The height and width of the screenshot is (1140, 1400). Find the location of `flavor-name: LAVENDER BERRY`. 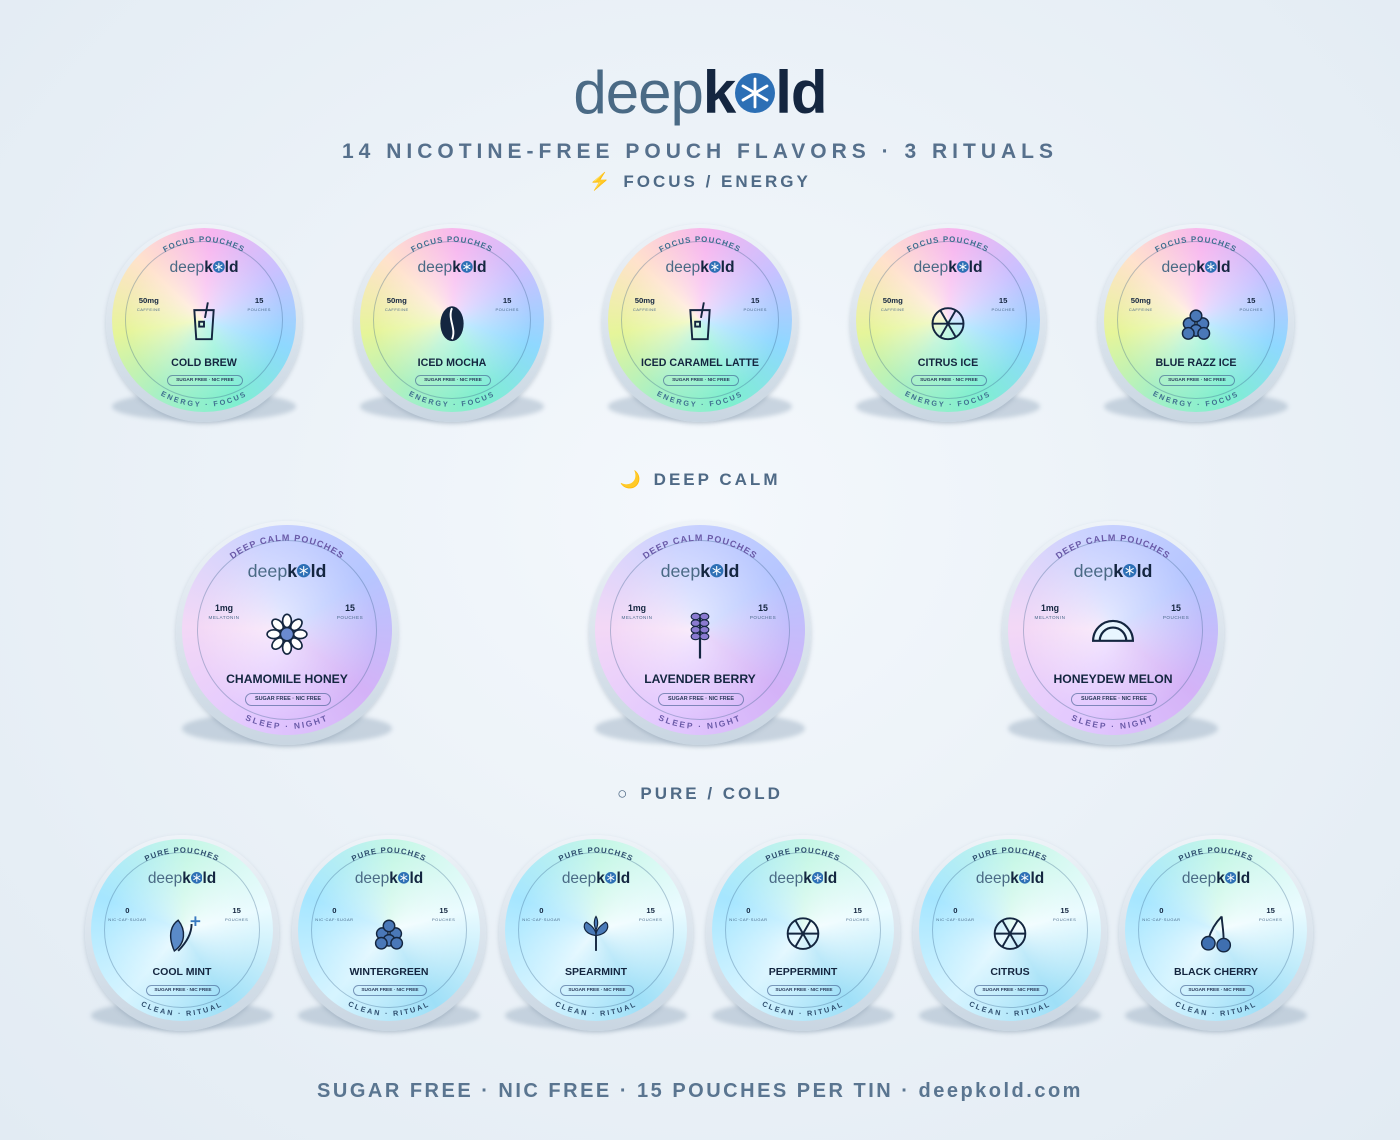

flavor-name: LAVENDER BERRY is located at coordinates (700, 679).